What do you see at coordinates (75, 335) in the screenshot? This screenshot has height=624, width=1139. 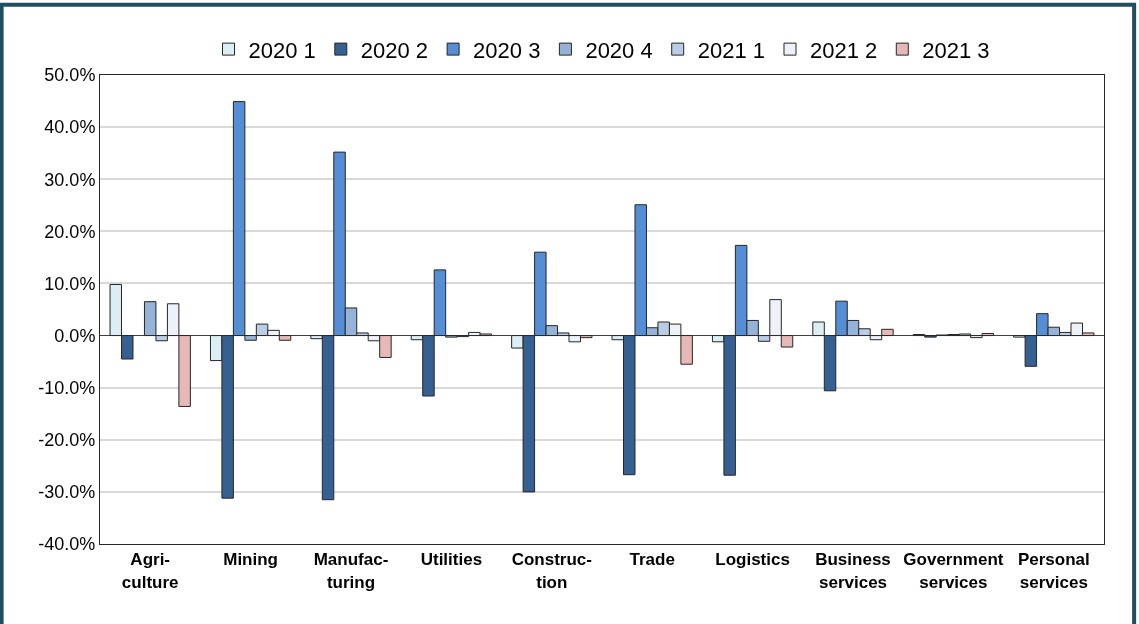 I see `y-tick-label: 0.0%` at bounding box center [75, 335].